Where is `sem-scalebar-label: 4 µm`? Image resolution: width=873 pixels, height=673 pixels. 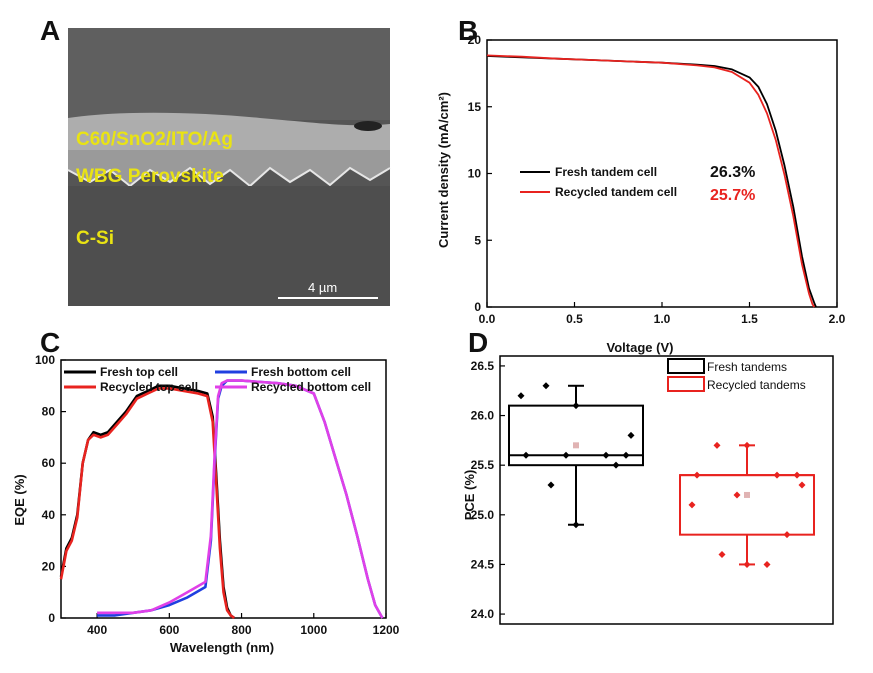
sem-scalebar-label: 4 µm is located at coordinates (322, 287).